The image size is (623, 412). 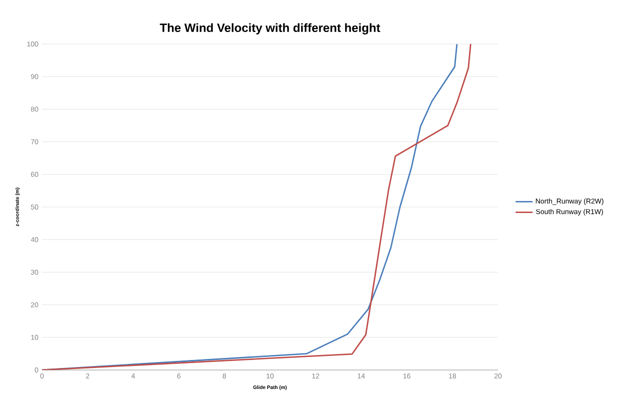 I want to click on chart-title: The Wind Velocity with different height, so click(x=270, y=28).